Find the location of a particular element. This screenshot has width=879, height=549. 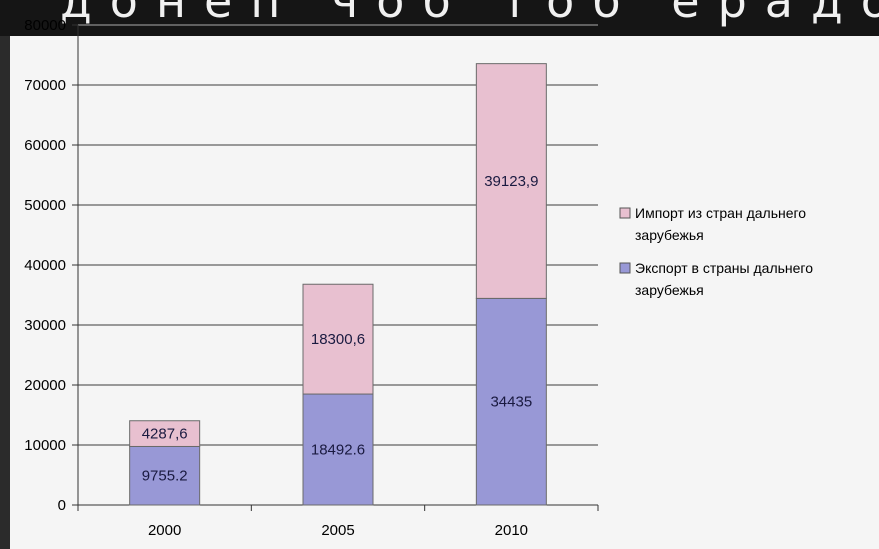

data-label-import-2005: 18300,6 is located at coordinates (338, 339).